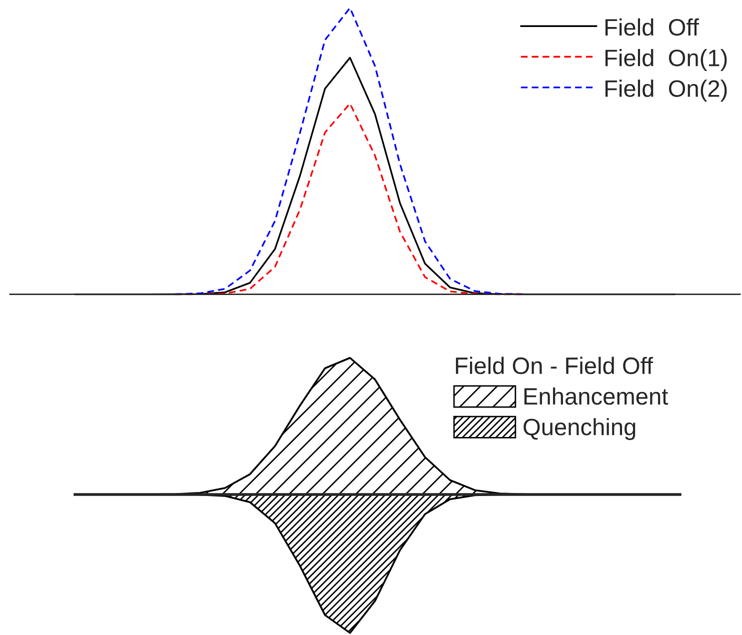 This screenshot has width=742, height=635. I want to click on legend-label: Quenching, so click(580, 429).